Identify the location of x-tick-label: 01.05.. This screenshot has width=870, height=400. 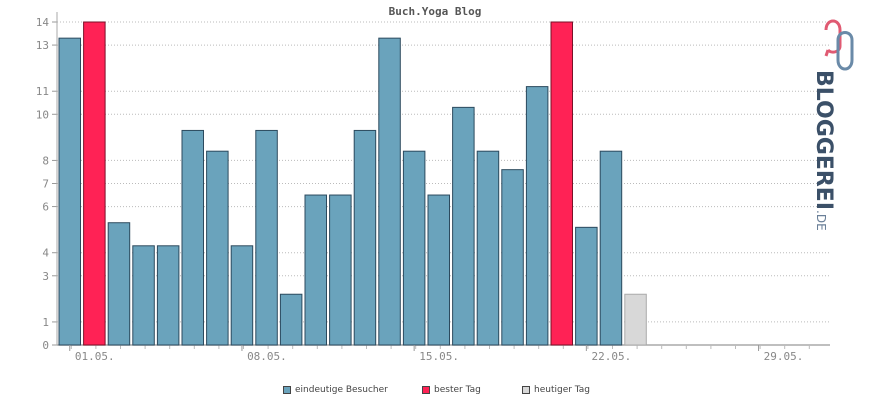
(95, 356).